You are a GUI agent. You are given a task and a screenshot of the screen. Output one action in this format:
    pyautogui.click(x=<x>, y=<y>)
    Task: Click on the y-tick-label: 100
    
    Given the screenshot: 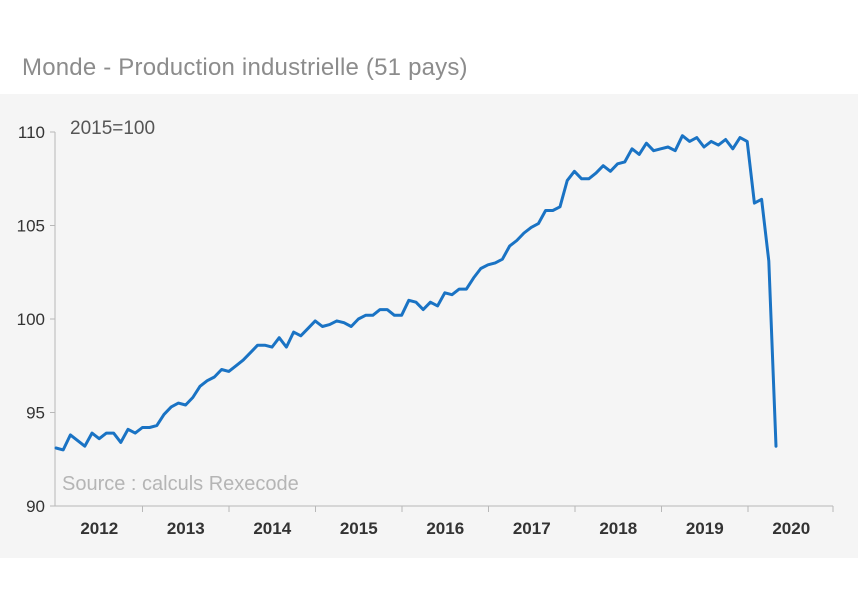 What is the action you would take?
    pyautogui.click(x=31, y=319)
    